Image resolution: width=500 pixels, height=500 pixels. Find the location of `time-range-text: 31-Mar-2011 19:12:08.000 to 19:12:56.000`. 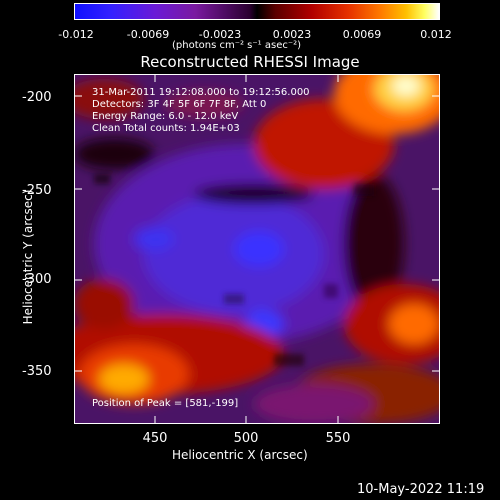

time-range-text: 31-Mar-2011 19:12:08.000 to 19:12:56.000 is located at coordinates (201, 92).